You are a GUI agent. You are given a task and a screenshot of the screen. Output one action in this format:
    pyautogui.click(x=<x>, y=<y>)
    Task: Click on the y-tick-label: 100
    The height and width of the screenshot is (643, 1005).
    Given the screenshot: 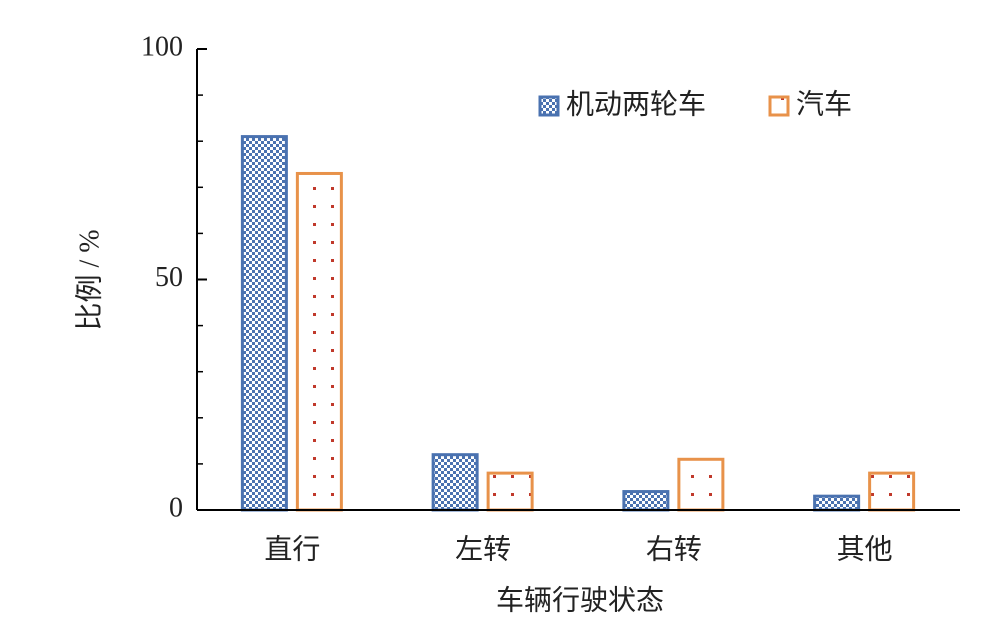 What is the action you would take?
    pyautogui.click(x=162, y=46)
    